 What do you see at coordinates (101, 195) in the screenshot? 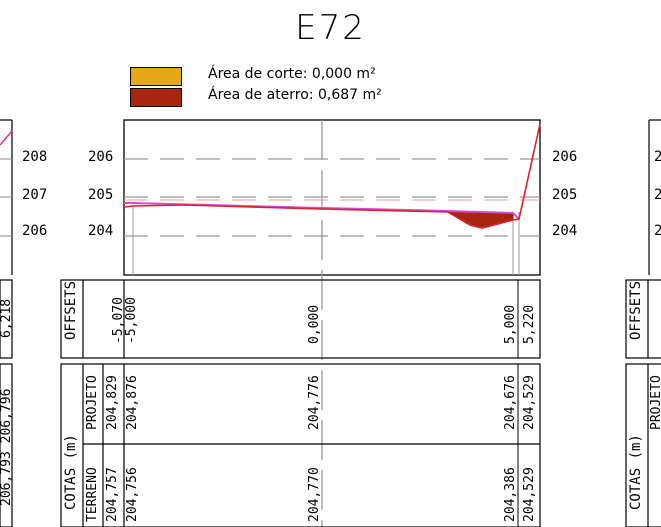
I see `main-elev-left-205: 205` at bounding box center [101, 195].